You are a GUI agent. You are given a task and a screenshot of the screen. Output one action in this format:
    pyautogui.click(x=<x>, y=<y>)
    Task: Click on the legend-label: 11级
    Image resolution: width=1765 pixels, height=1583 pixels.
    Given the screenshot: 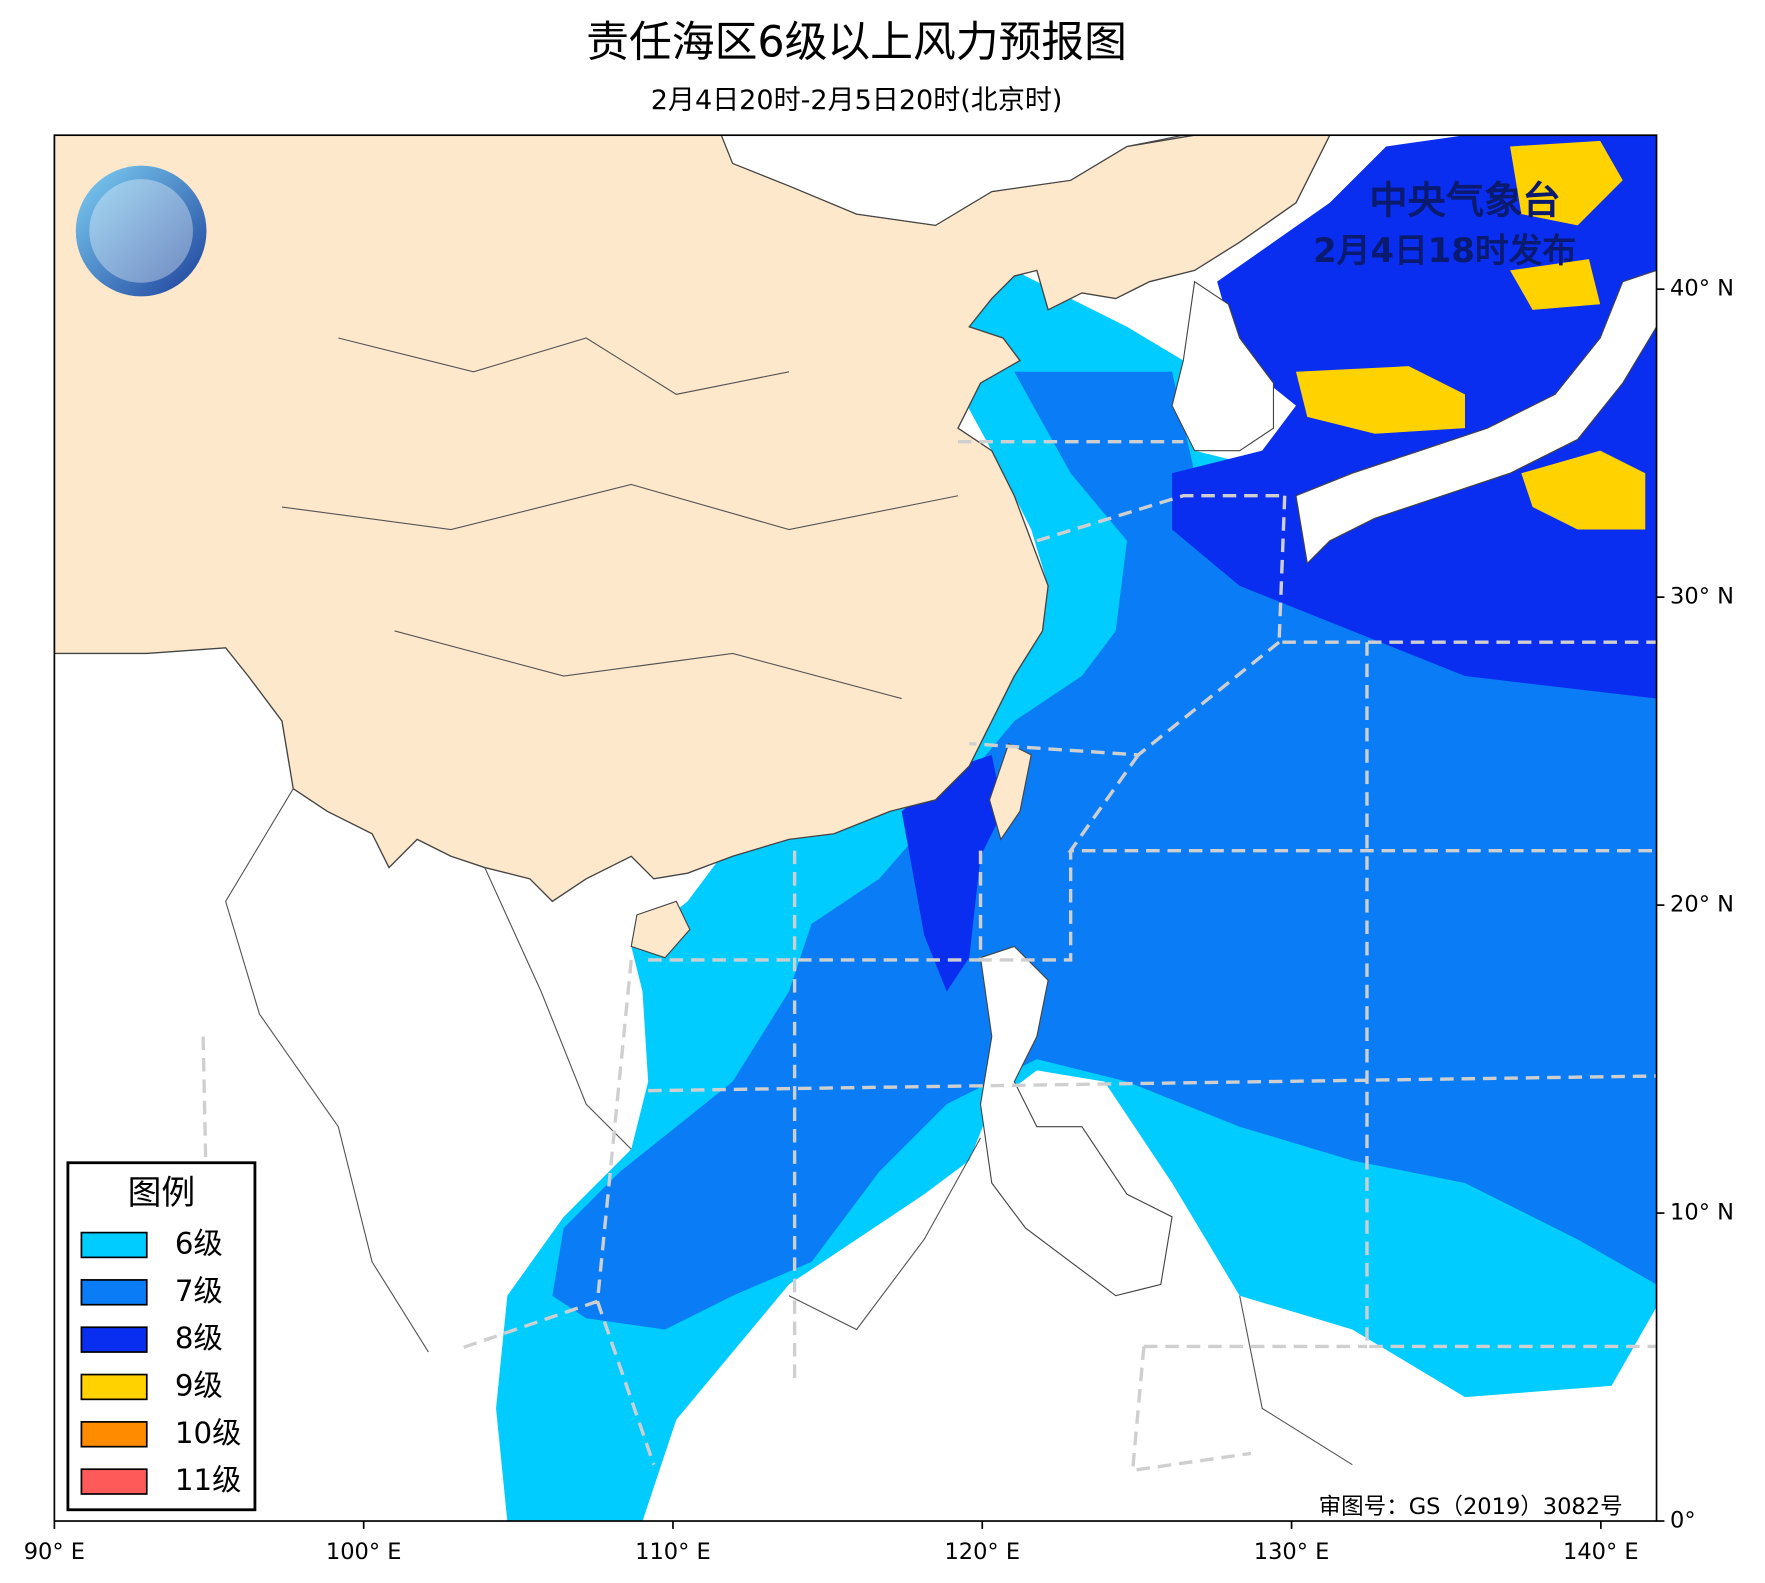 What is the action you would take?
    pyautogui.click(x=208, y=1480)
    